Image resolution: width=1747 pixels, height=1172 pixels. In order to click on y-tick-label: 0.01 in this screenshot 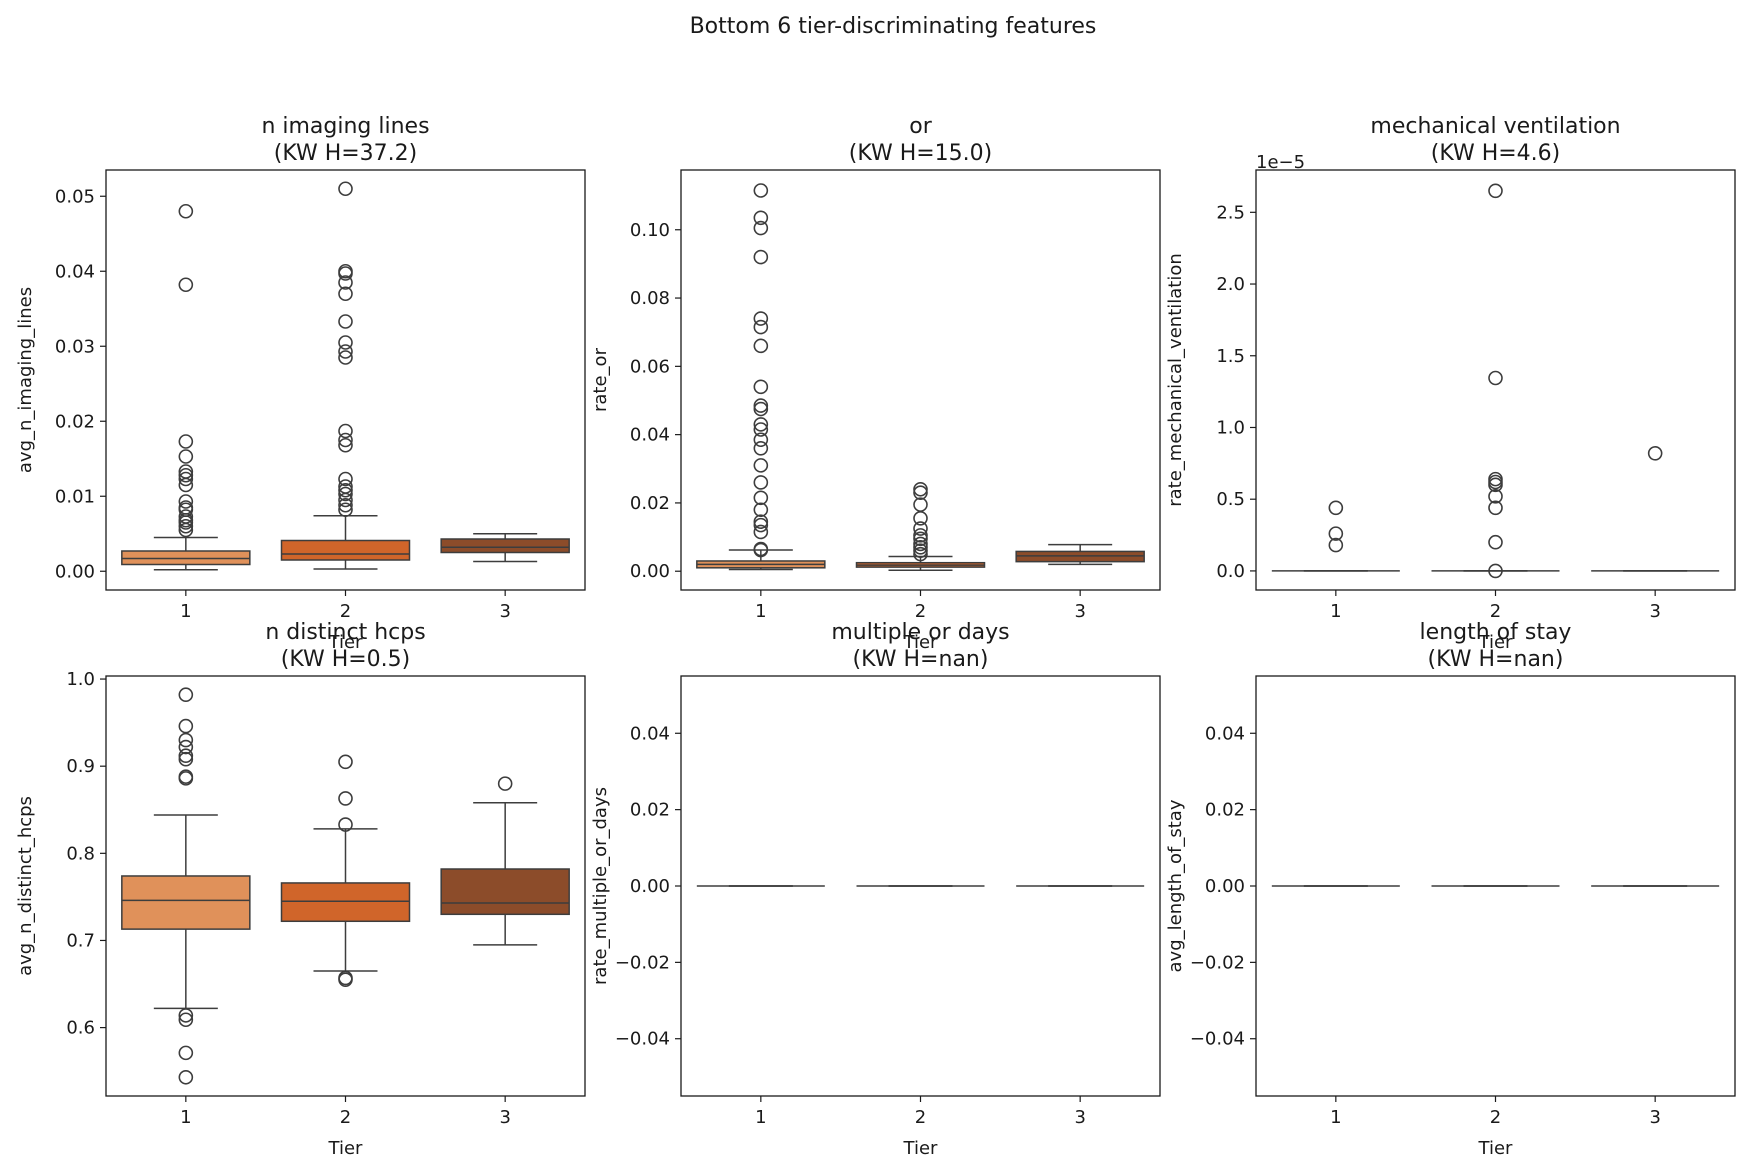, I will do `click(75, 496)`.